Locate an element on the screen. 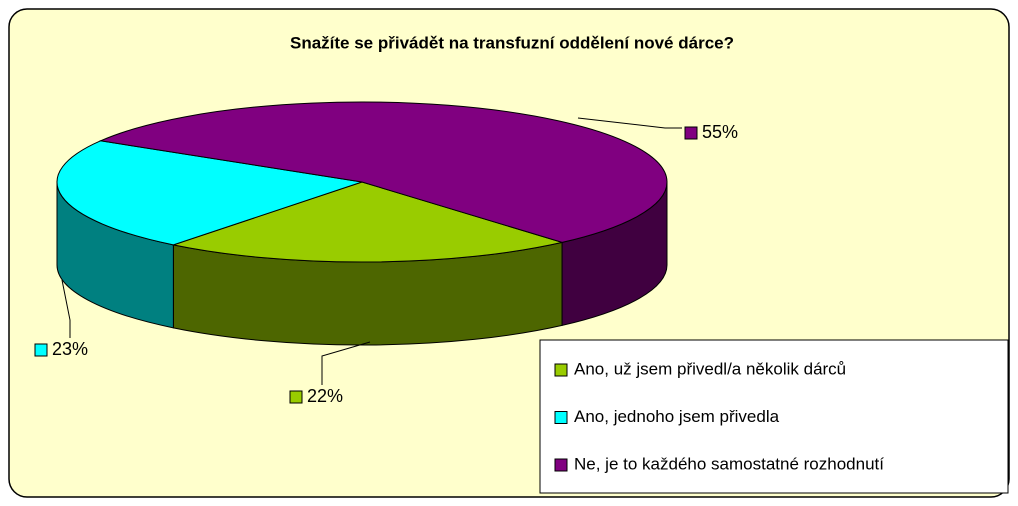  legend-label: Ano, už jsem přivedl/a několik dárců is located at coordinates (710, 368).